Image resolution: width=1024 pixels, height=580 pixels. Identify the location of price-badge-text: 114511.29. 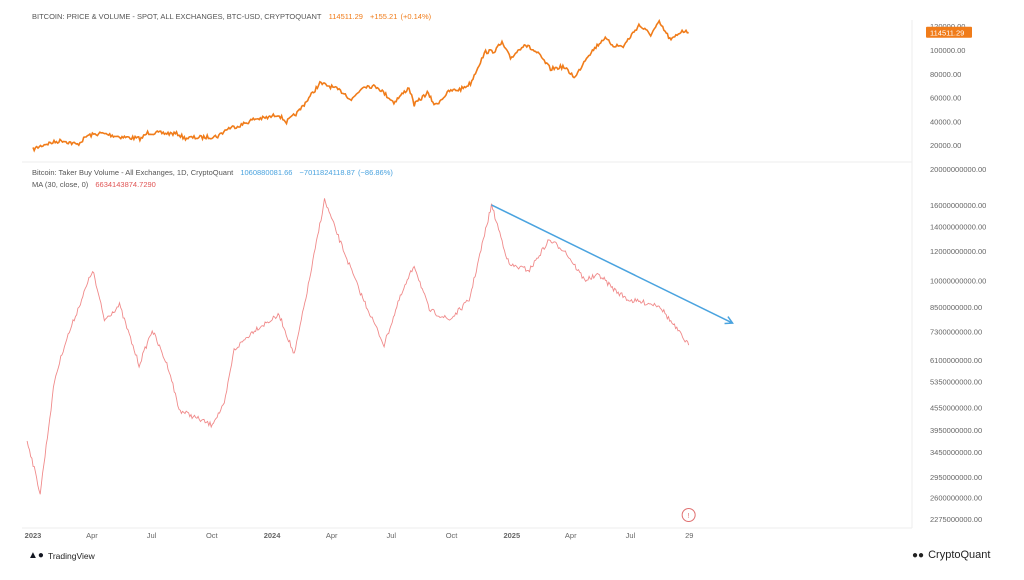
(947, 33).